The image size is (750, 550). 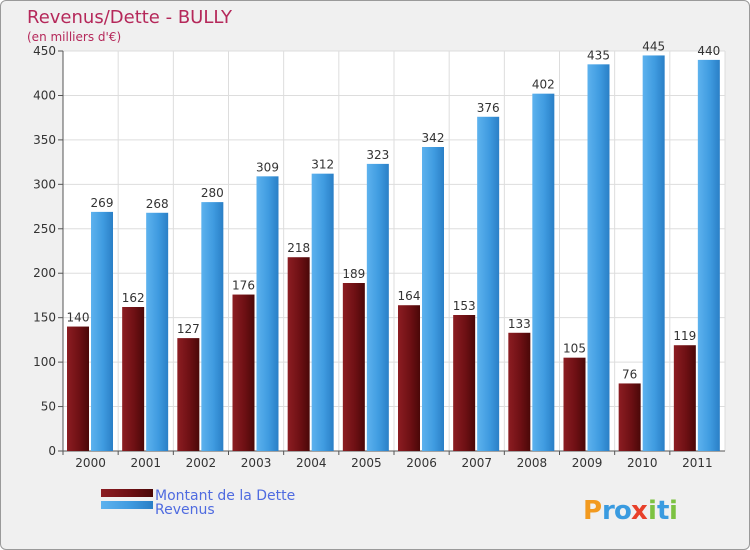 What do you see at coordinates (519, 324) in the screenshot?
I see `data-label: 133` at bounding box center [519, 324].